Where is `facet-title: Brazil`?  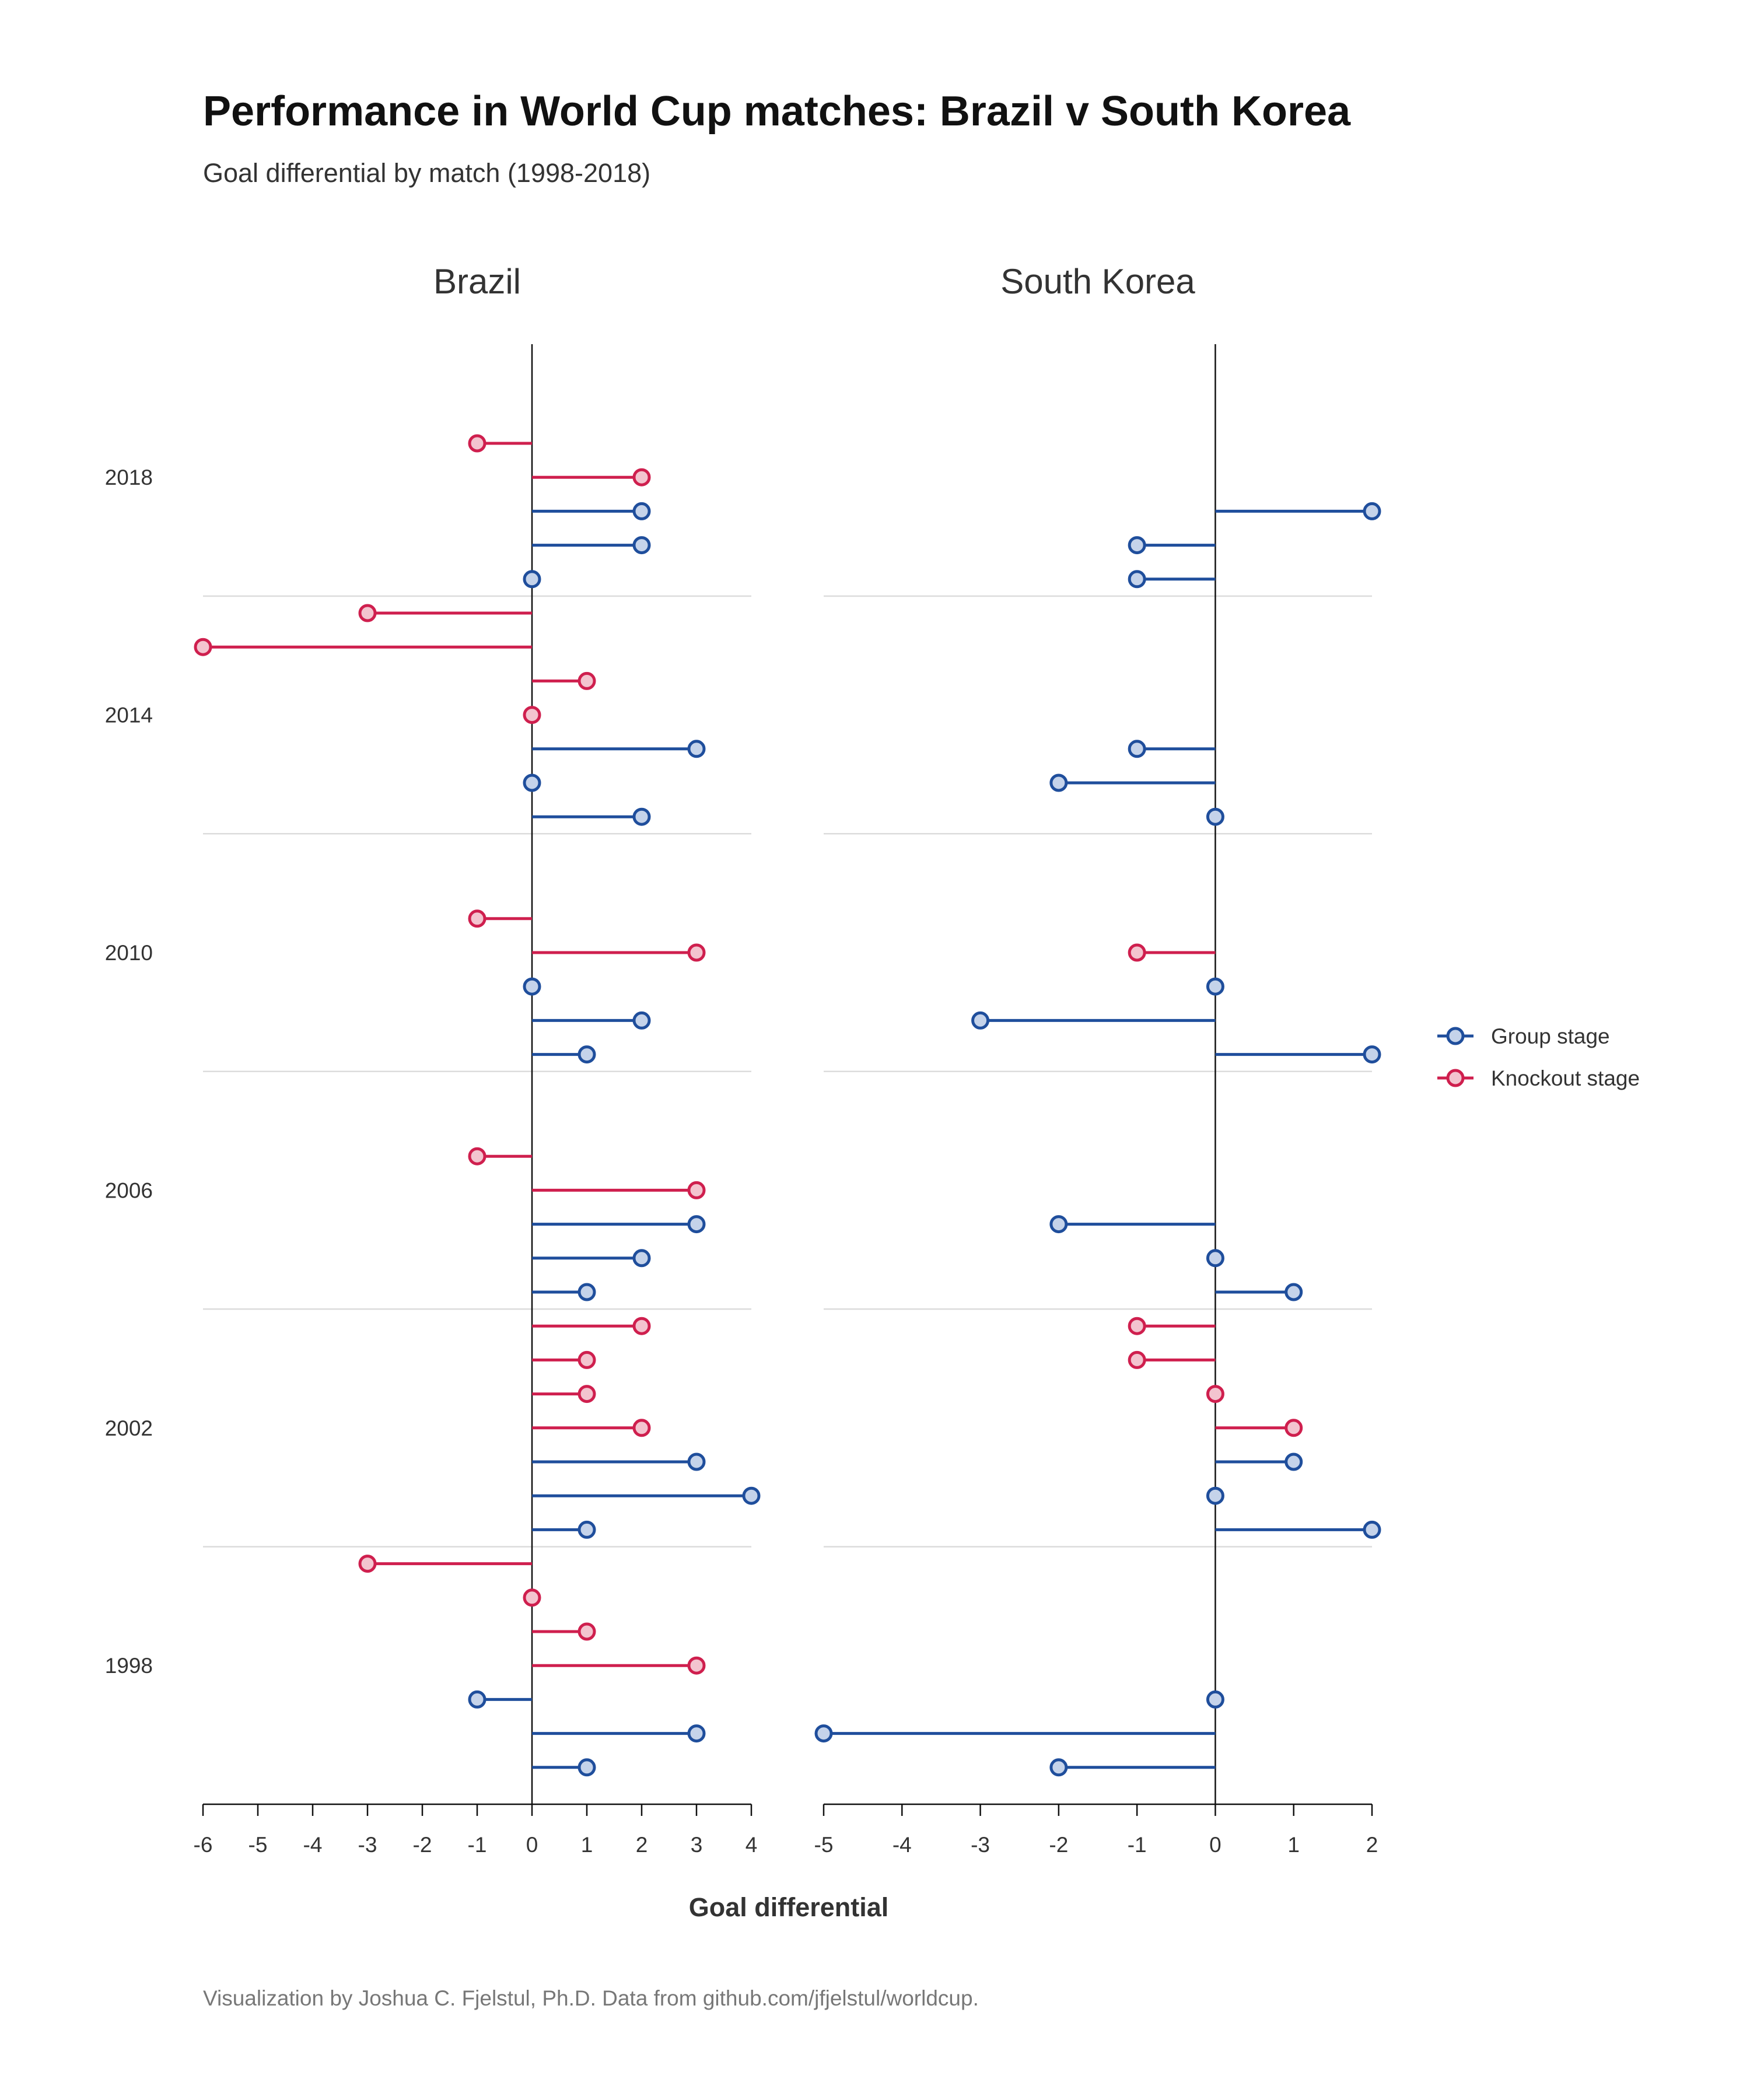
facet-title: Brazil is located at coordinates (477, 281).